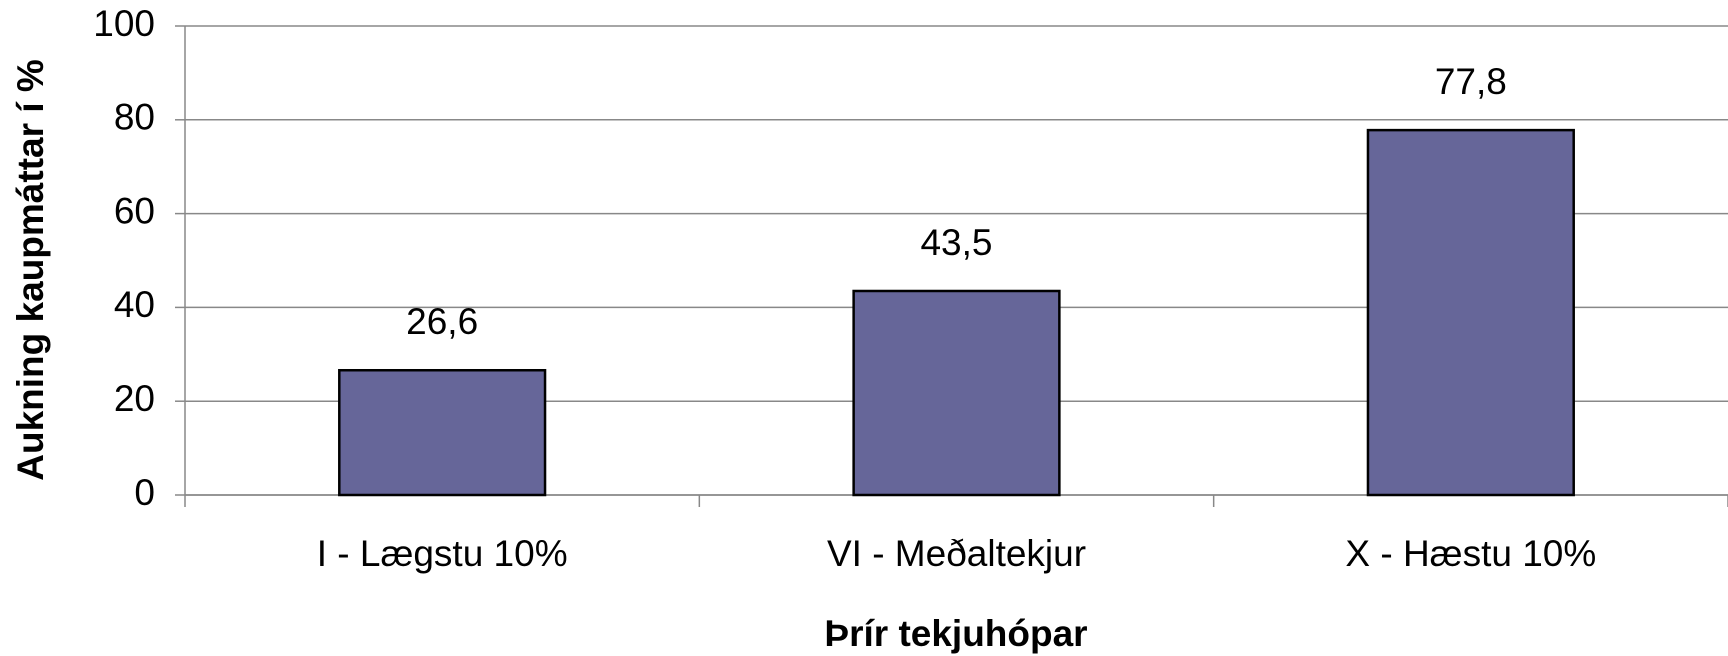  I want to click on y-tick-label: 60, so click(134, 210).